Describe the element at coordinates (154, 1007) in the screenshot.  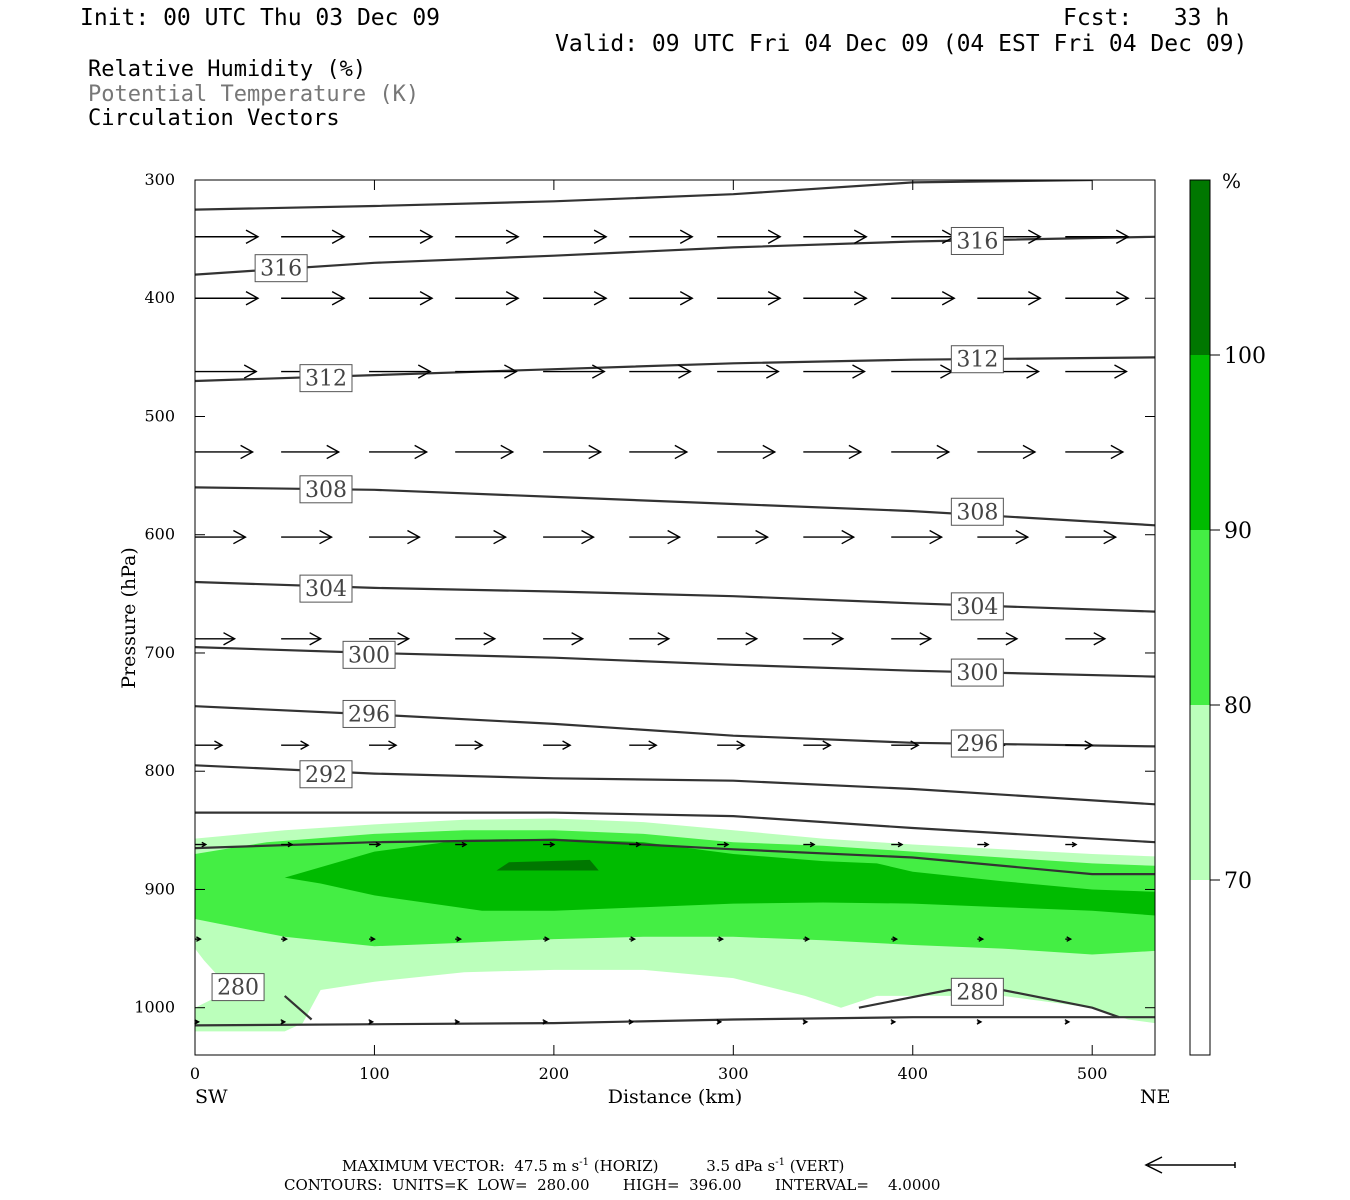
I see `y-tick-label: 1000` at that location.